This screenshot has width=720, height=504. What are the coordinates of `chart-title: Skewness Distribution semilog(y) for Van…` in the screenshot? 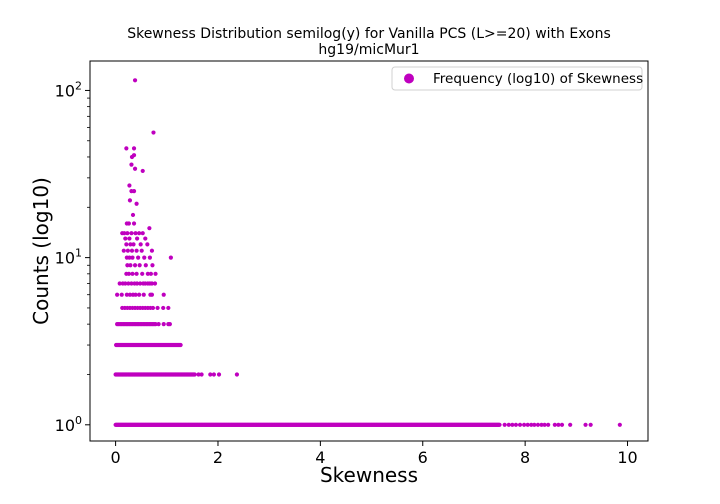 It's located at (369, 34).